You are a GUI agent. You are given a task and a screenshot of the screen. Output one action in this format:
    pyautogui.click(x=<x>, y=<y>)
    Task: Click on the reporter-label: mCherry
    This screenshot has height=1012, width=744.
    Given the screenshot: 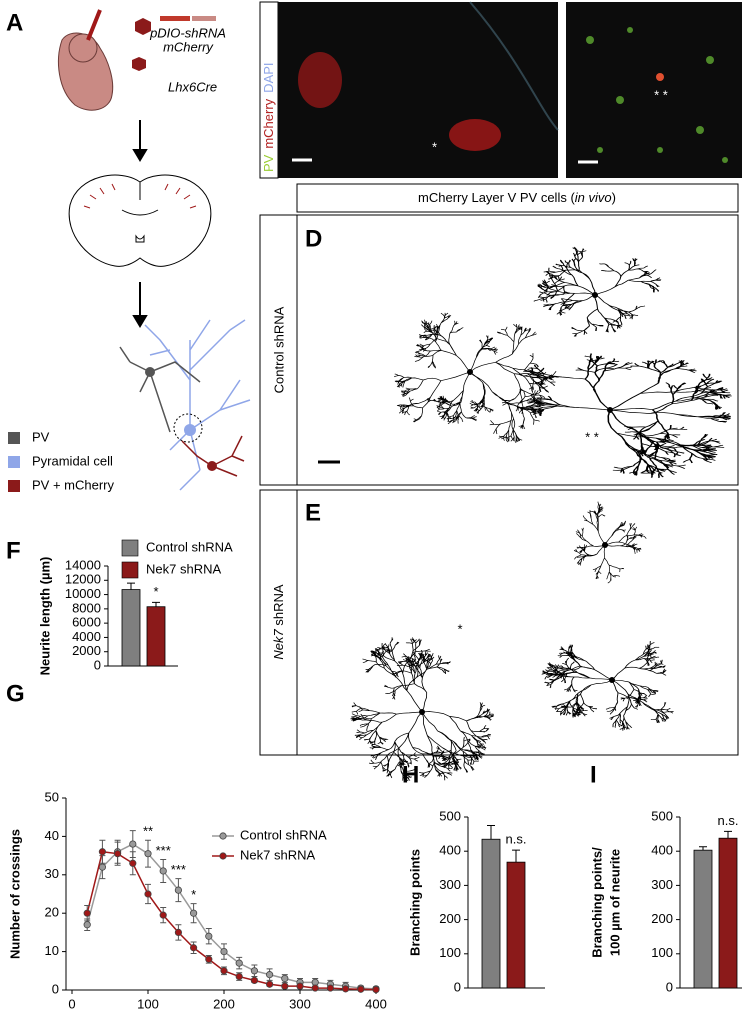 What is the action you would take?
    pyautogui.click(x=188, y=46)
    